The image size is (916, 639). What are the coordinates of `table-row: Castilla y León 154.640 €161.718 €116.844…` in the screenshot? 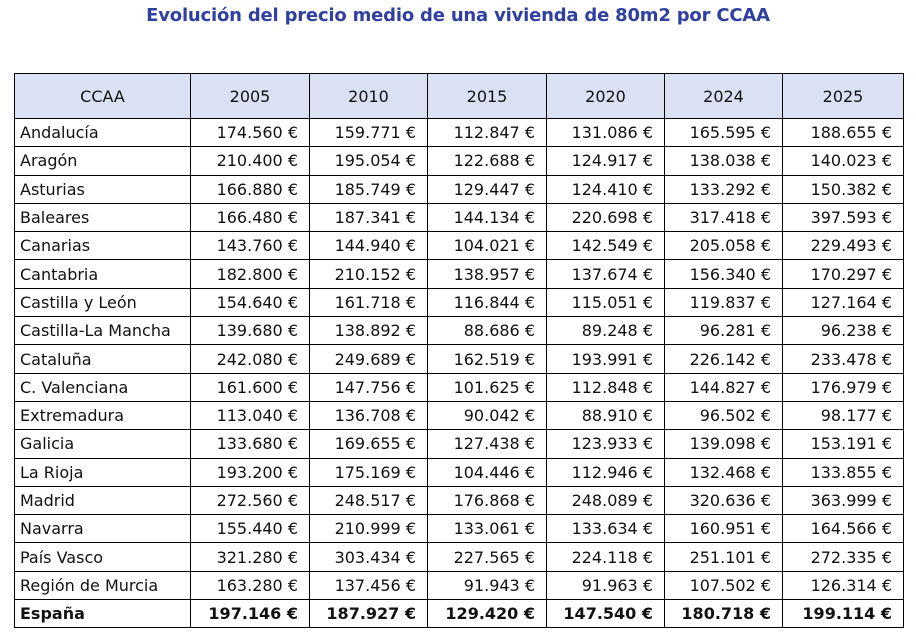 It's located at (459, 302).